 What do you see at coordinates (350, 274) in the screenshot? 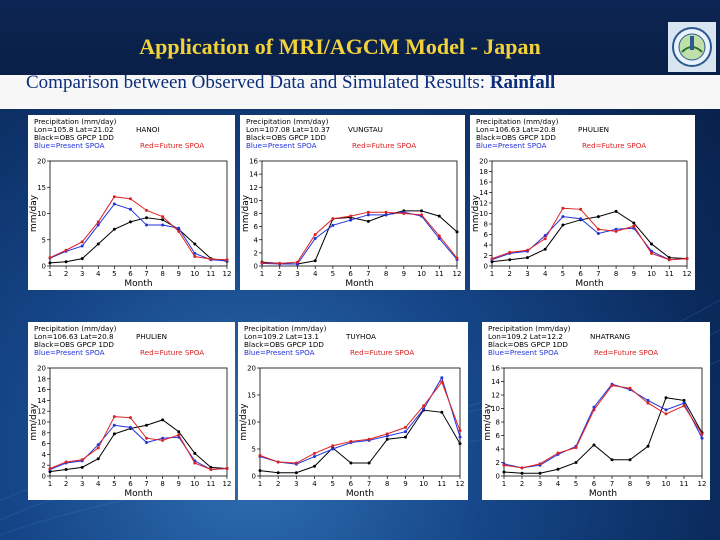
I see `x-tick-label: 6` at bounding box center [350, 274].